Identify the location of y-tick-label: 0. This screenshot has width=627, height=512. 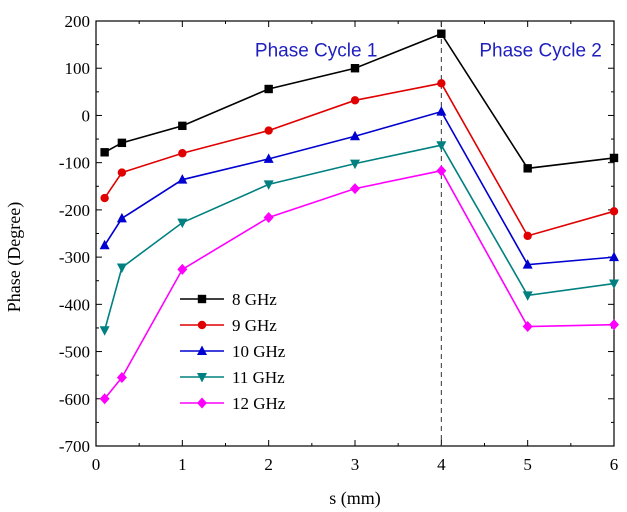
(86, 115).